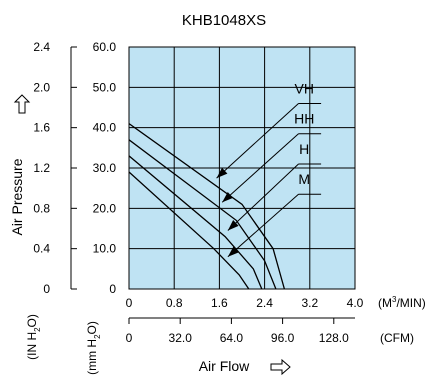 Image resolution: width=435 pixels, height=384 pixels. I want to click on x-tick-label-m3min: 2.4, so click(264, 303).